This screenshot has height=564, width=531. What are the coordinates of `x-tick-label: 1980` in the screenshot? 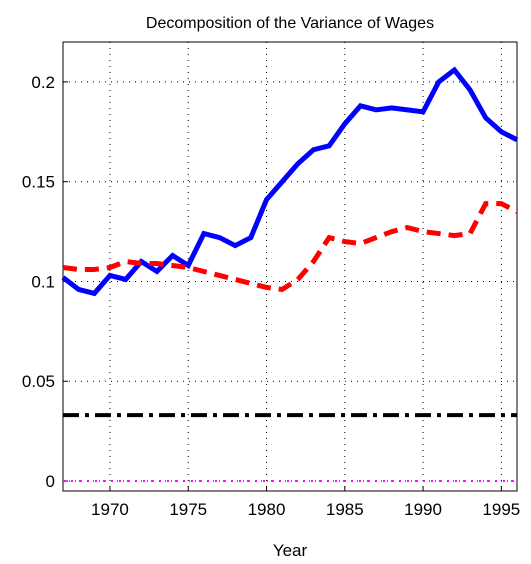 It's located at (267, 509).